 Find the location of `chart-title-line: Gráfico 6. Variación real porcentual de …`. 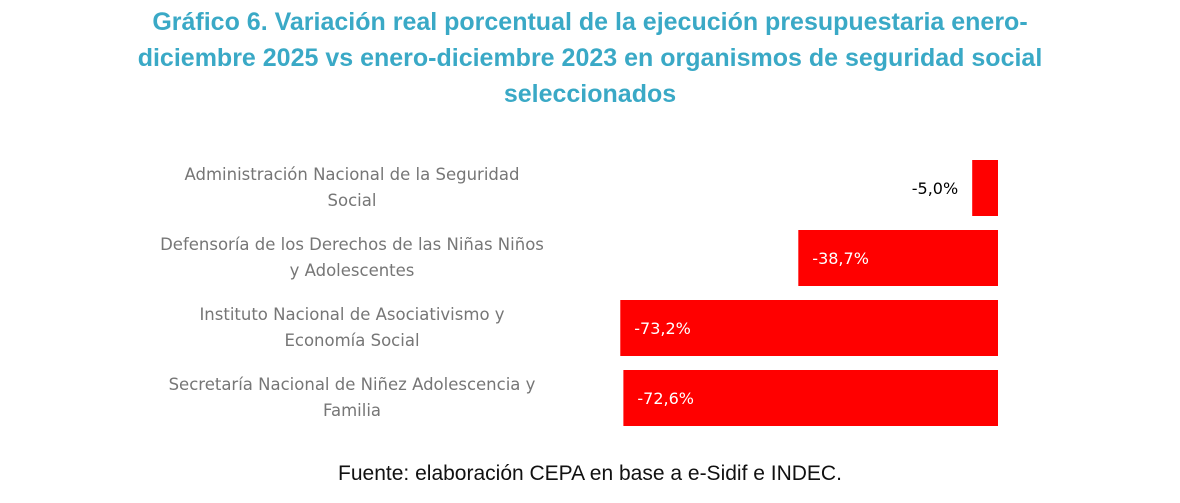

chart-title-line: Gráfico 6. Variación real porcentual de … is located at coordinates (590, 22).